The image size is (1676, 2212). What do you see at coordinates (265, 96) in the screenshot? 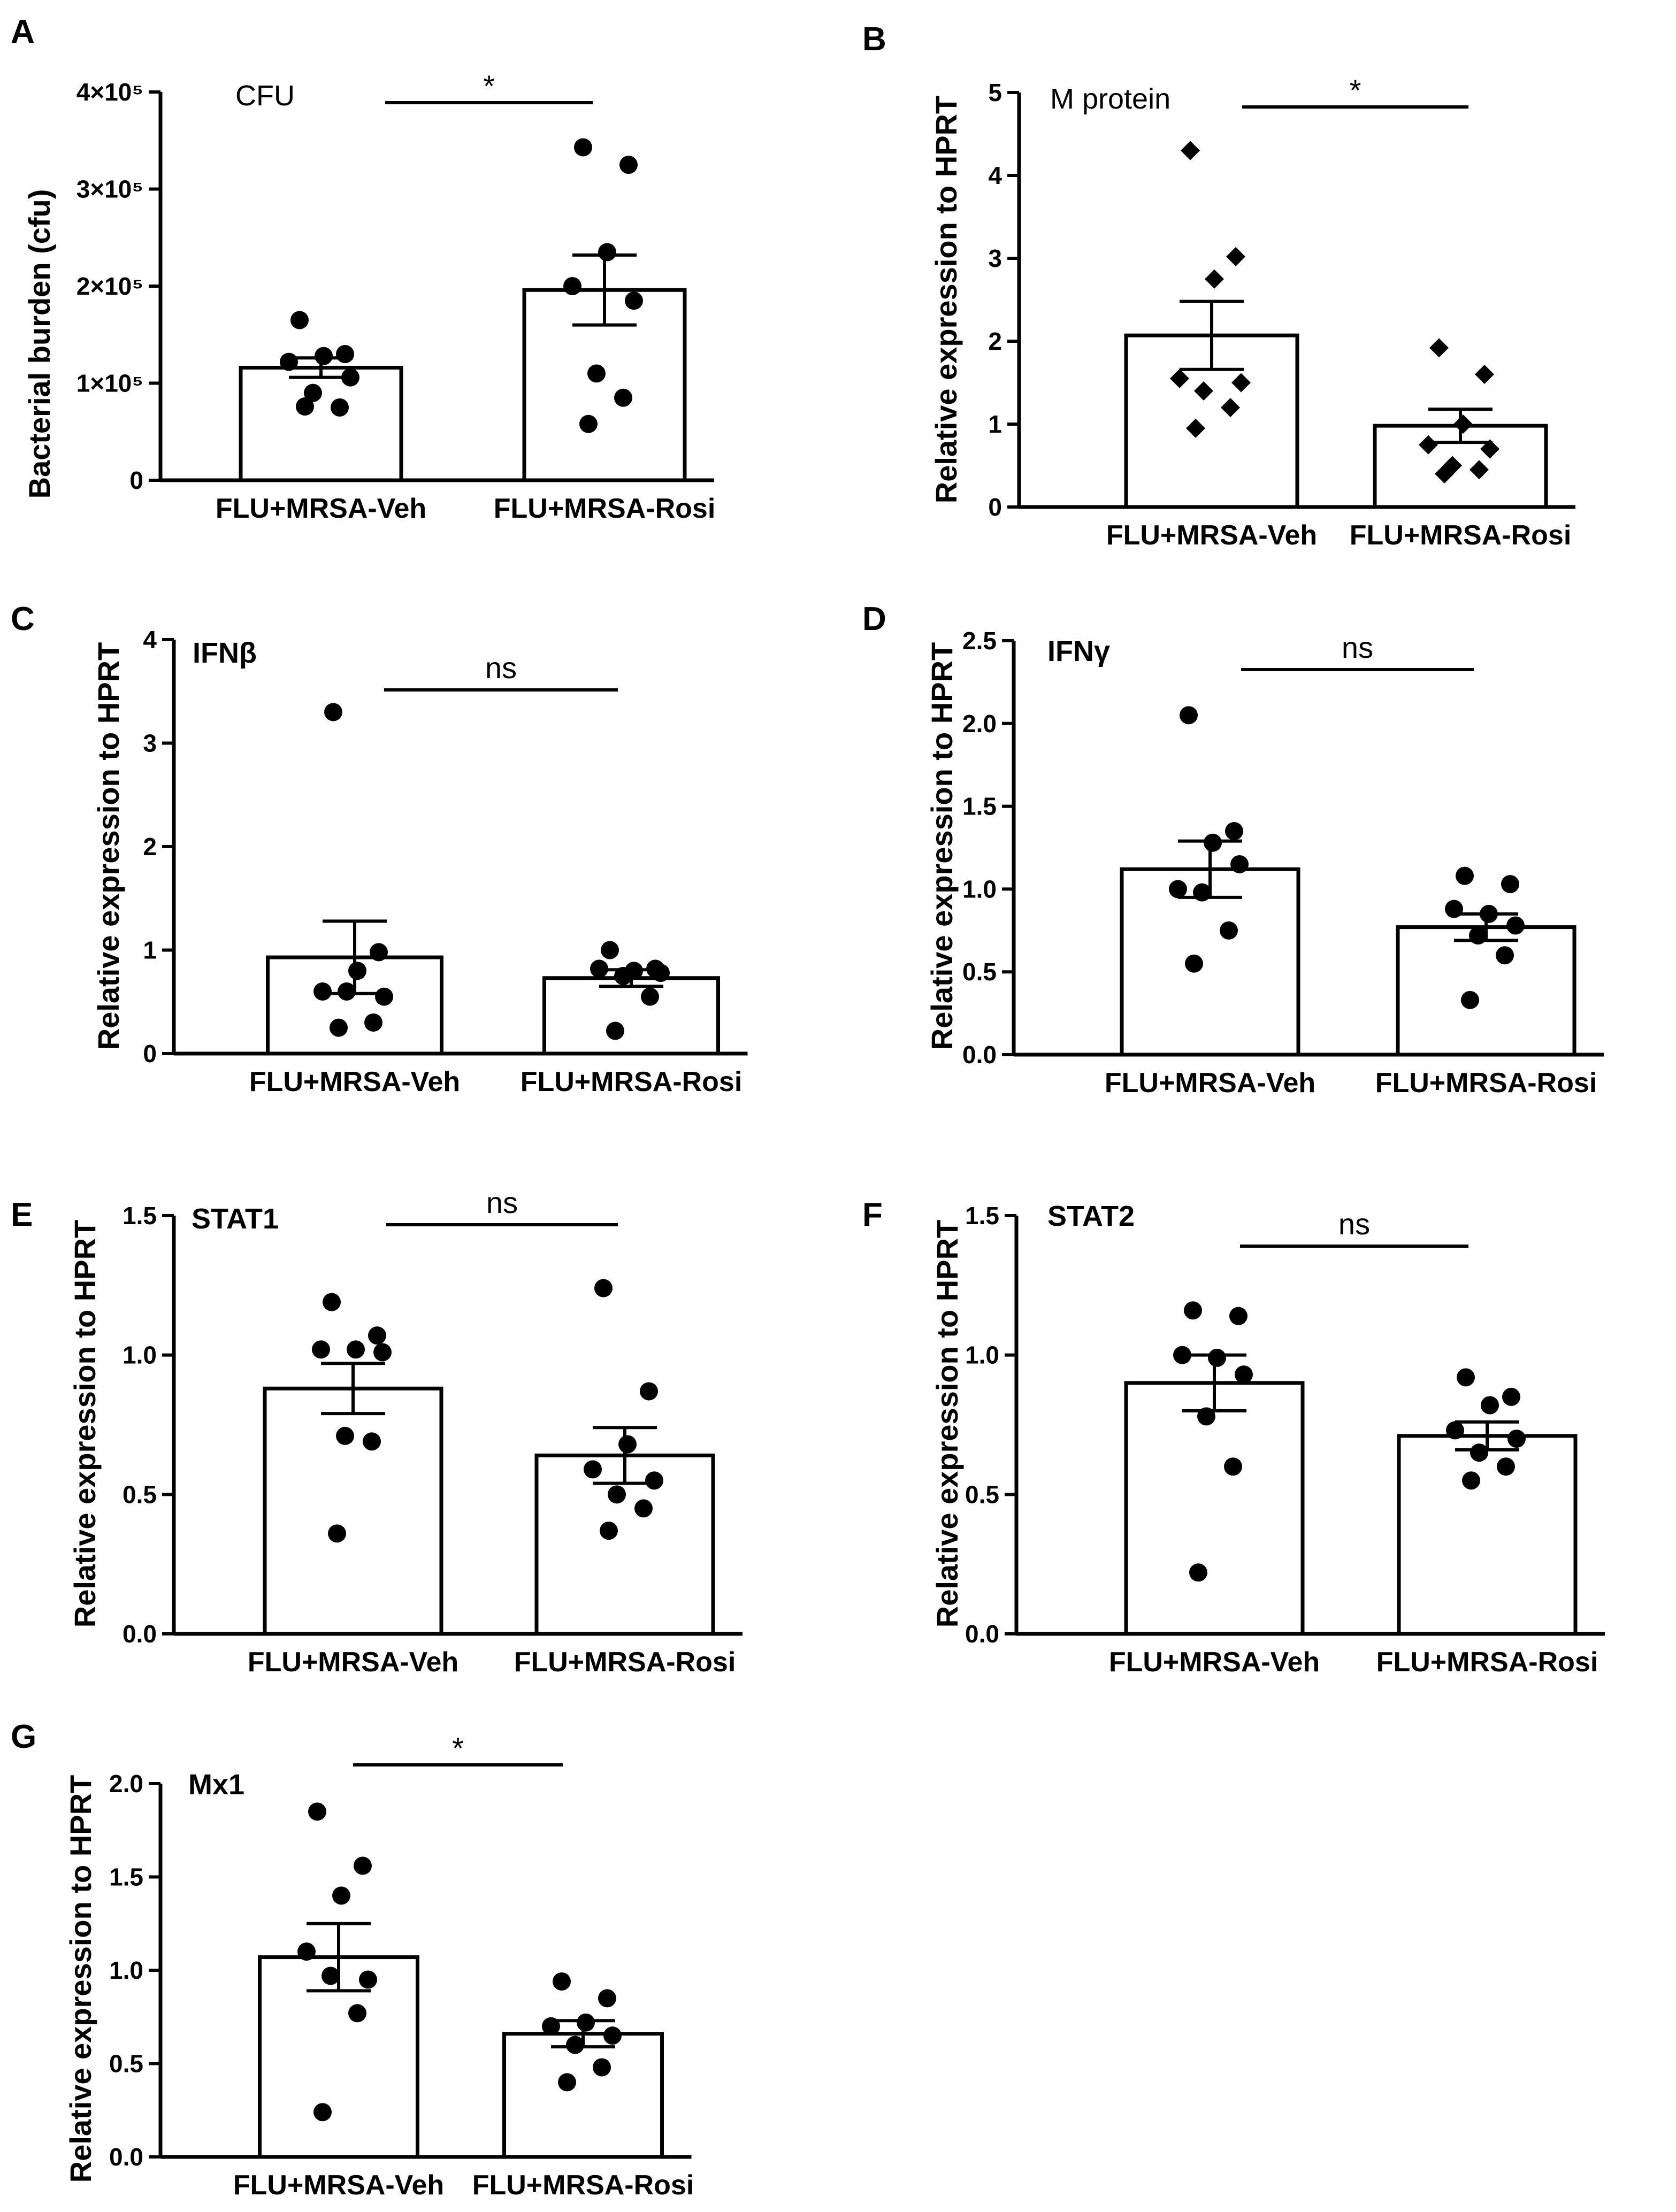
I see `panel-title: CFU` at bounding box center [265, 96].